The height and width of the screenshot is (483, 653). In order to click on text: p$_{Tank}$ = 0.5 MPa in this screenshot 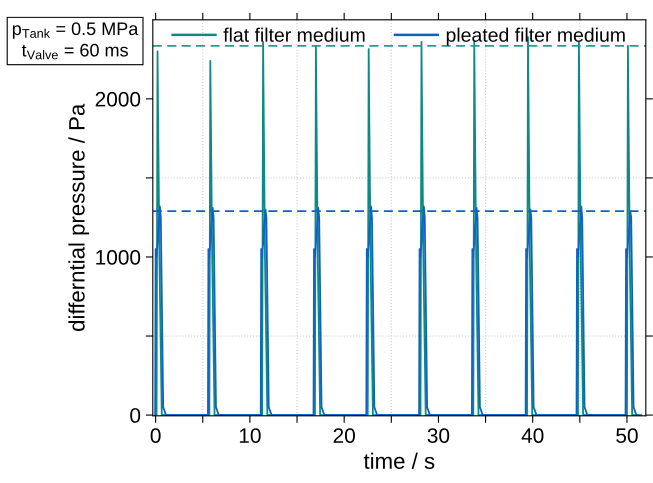, I will do `click(75, 30)`.